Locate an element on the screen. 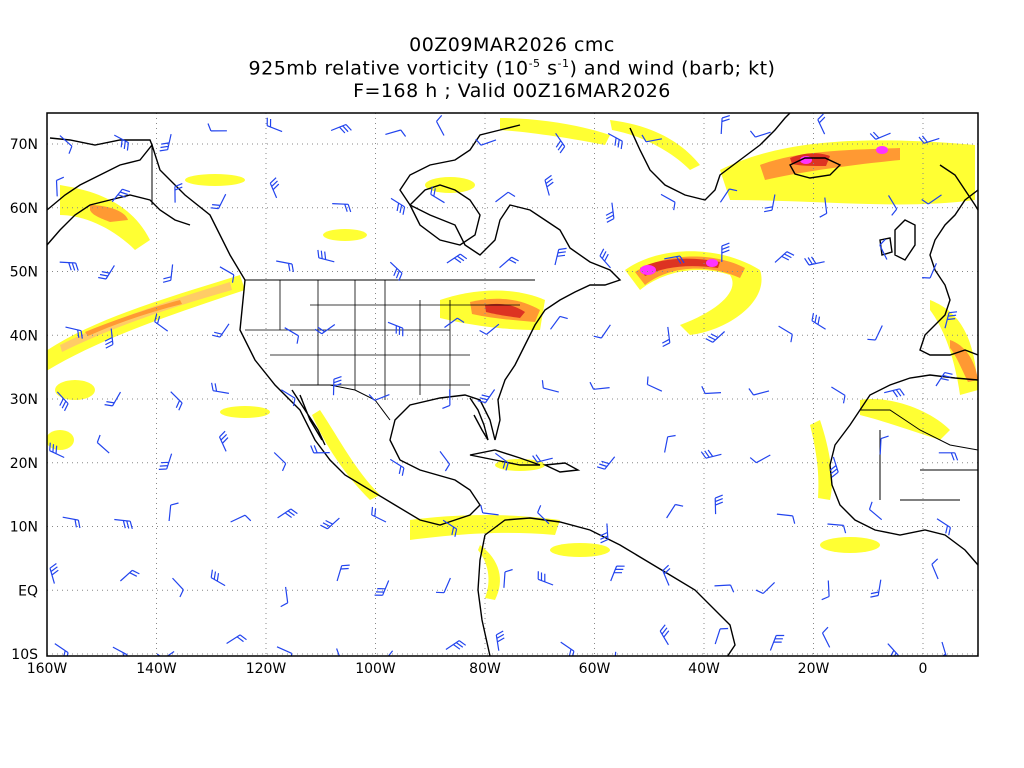 The width and height of the screenshot is (1024, 768). title-part: s is located at coordinates (549, 68).